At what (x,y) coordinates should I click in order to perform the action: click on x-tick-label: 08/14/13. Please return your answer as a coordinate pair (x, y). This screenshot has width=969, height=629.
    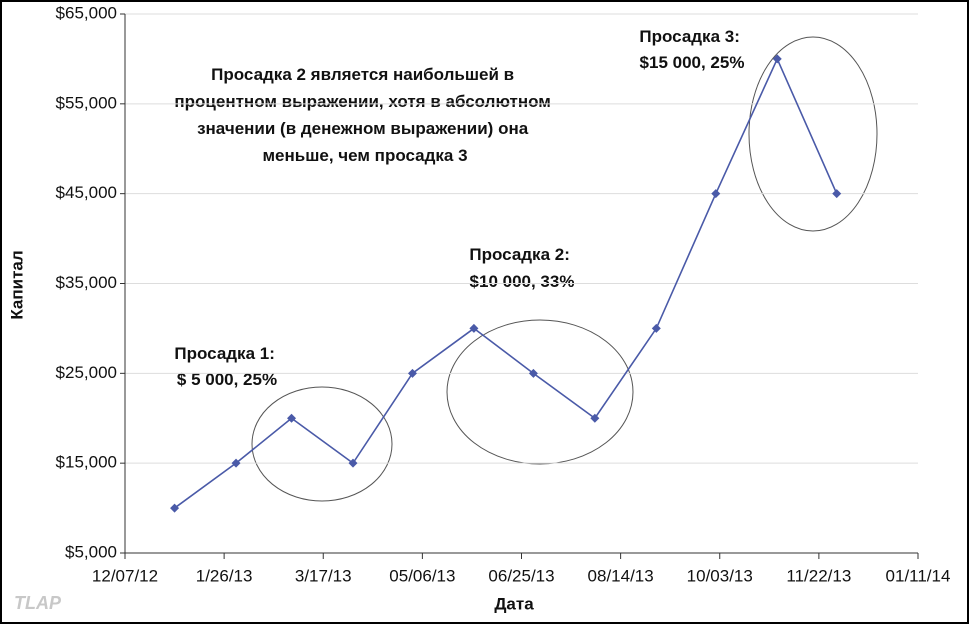
    Looking at the image, I should click on (621, 575).